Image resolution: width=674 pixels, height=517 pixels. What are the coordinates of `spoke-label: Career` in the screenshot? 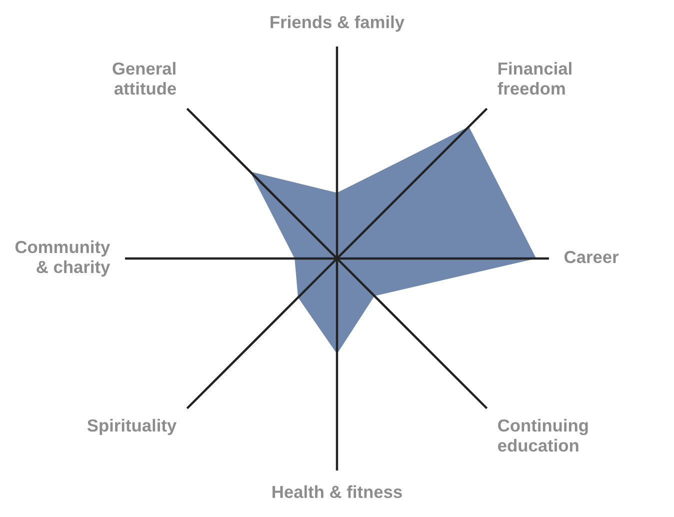 It's located at (591, 257).